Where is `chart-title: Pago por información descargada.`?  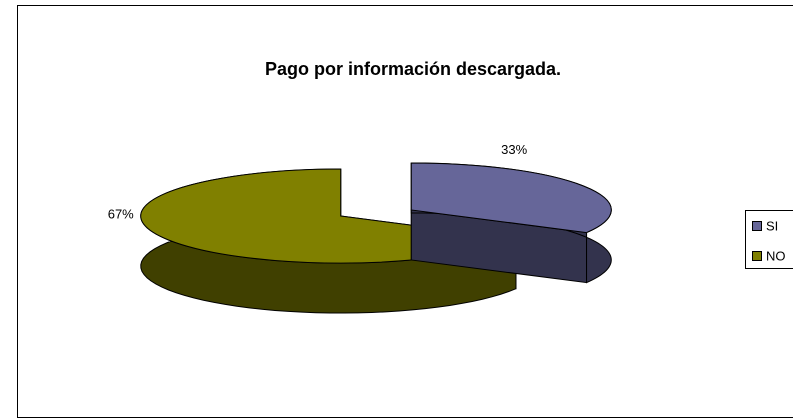
chart-title: Pago por información descargada. is located at coordinates (413, 69).